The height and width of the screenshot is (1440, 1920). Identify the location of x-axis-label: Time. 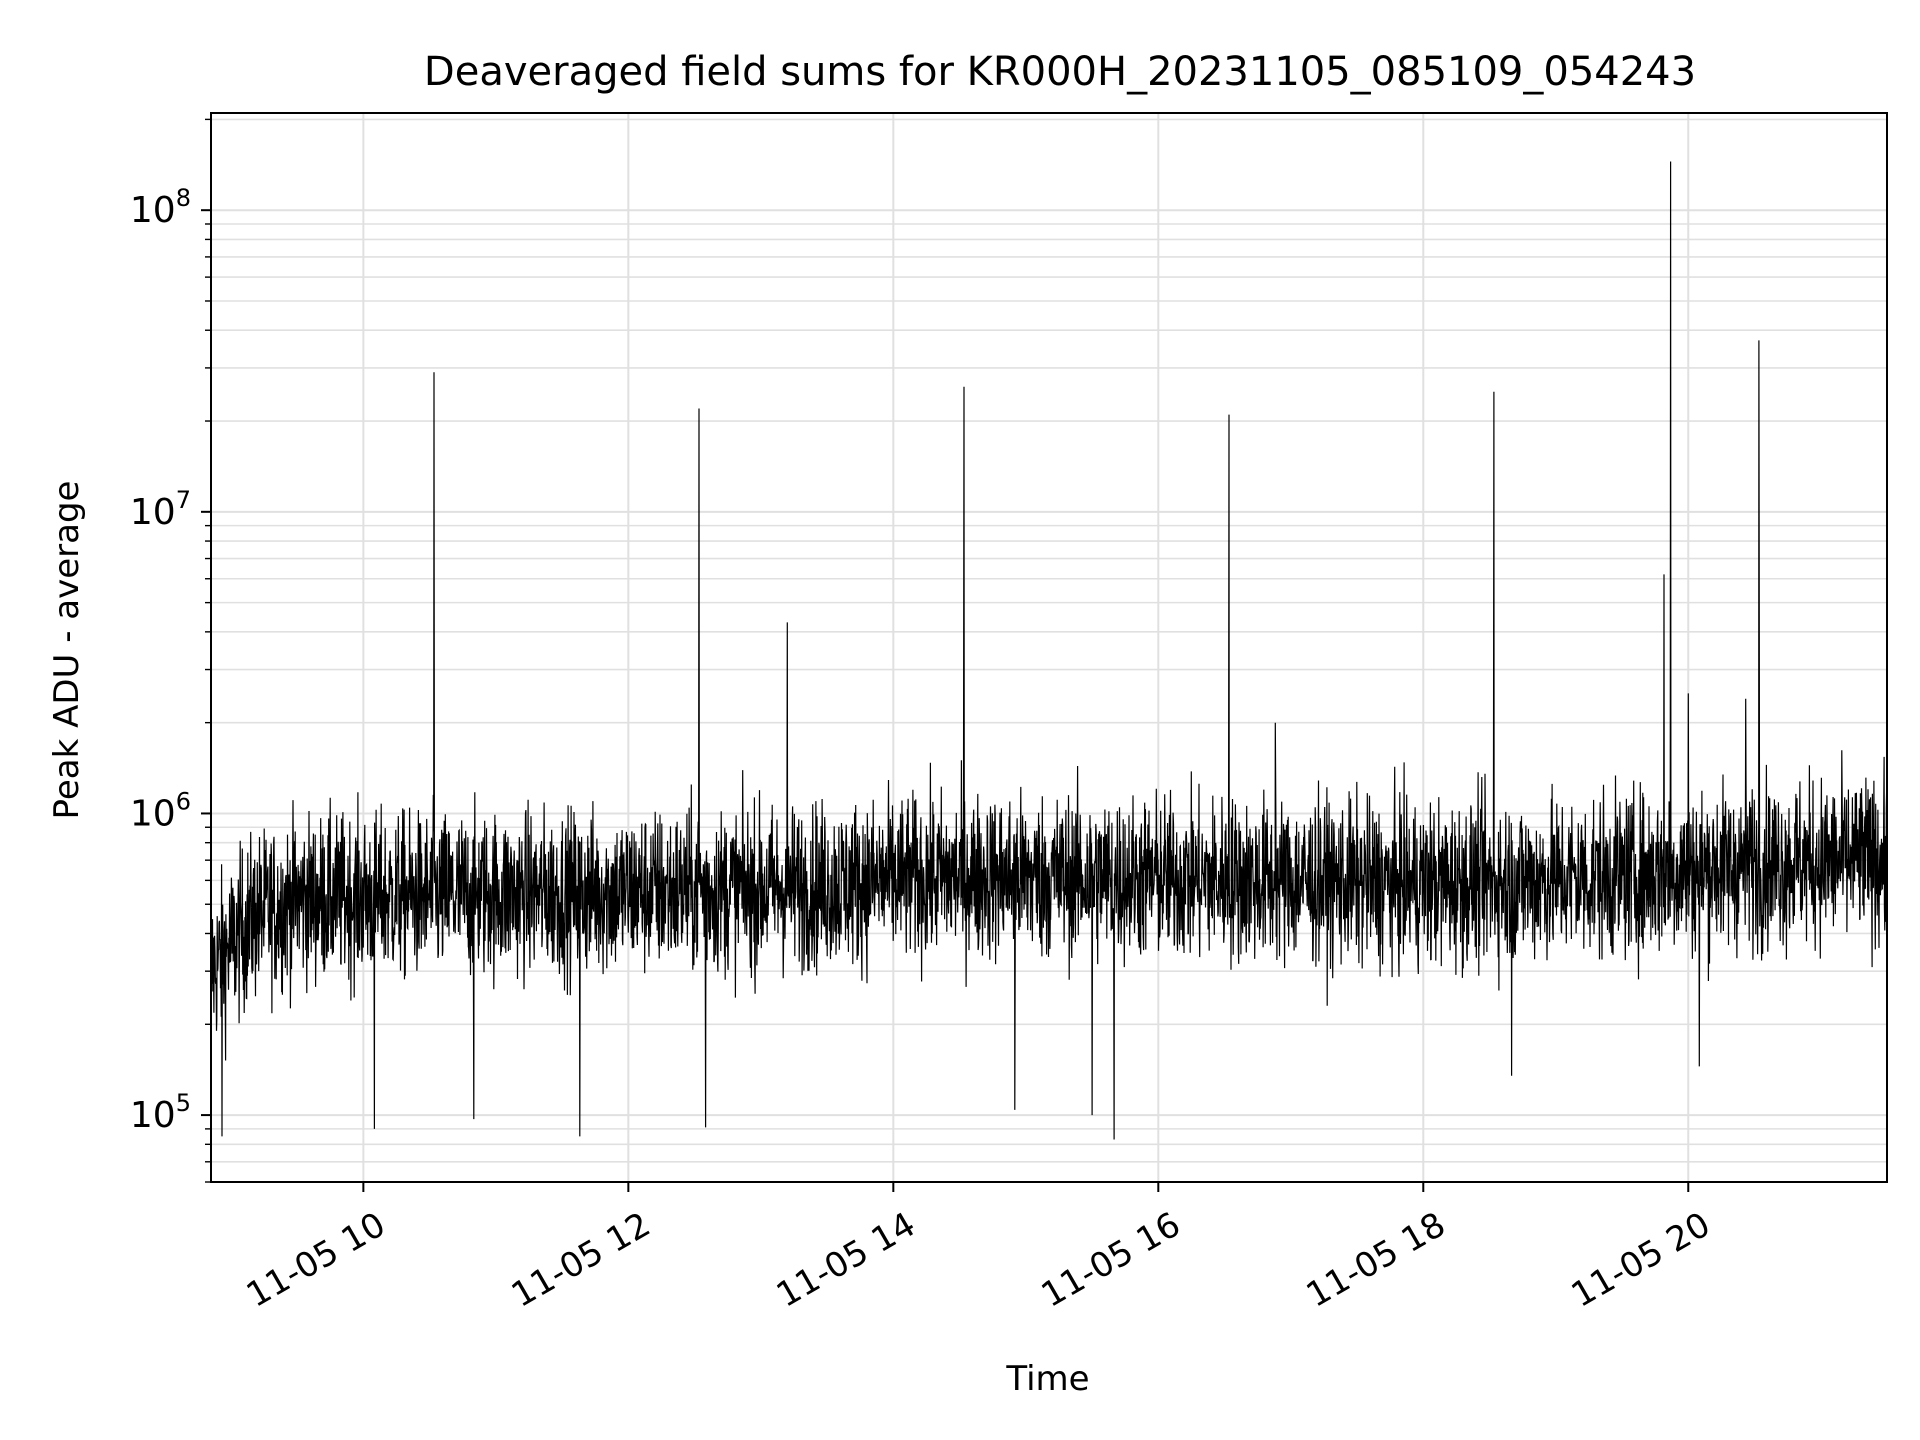
(1047, 1379).